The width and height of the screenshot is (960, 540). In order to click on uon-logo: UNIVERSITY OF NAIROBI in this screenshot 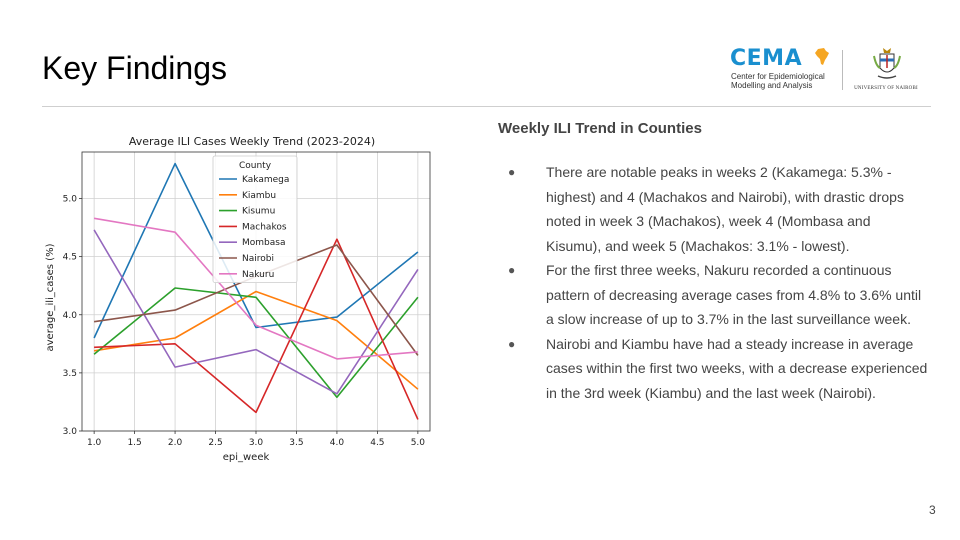, I will do `click(886, 71)`.